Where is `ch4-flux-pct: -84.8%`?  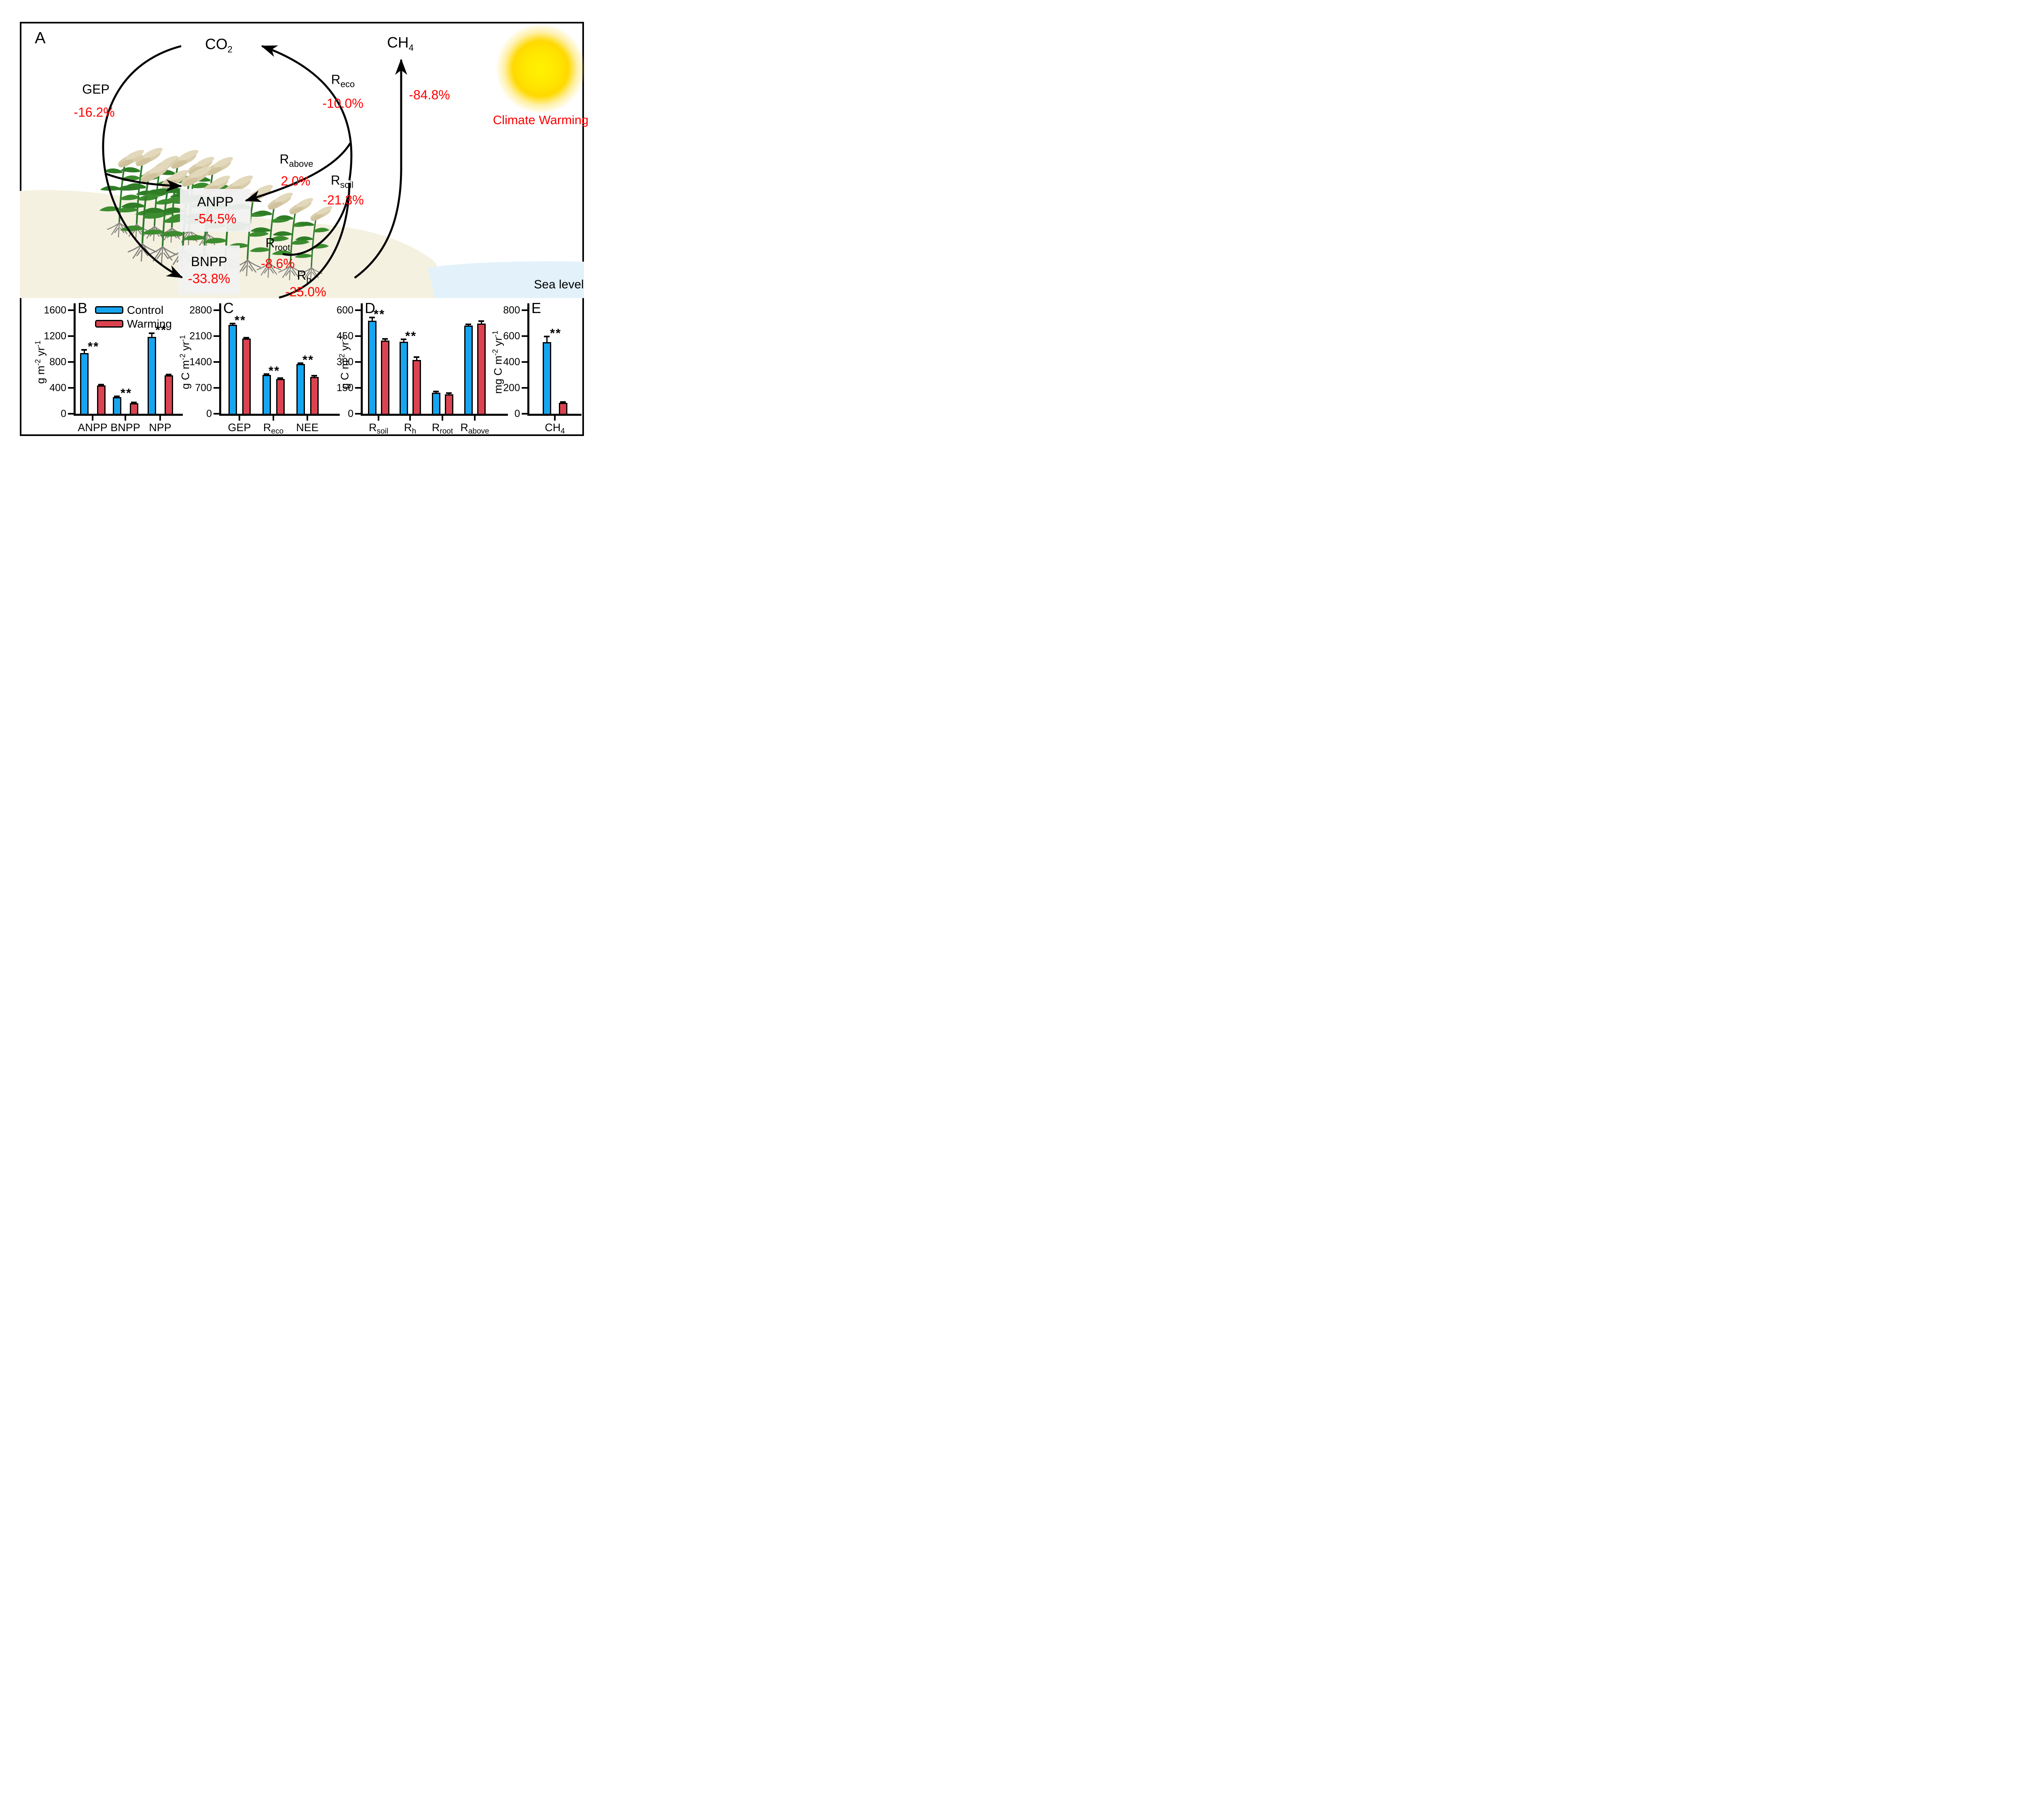 ch4-flux-pct: -84.8% is located at coordinates (429, 94).